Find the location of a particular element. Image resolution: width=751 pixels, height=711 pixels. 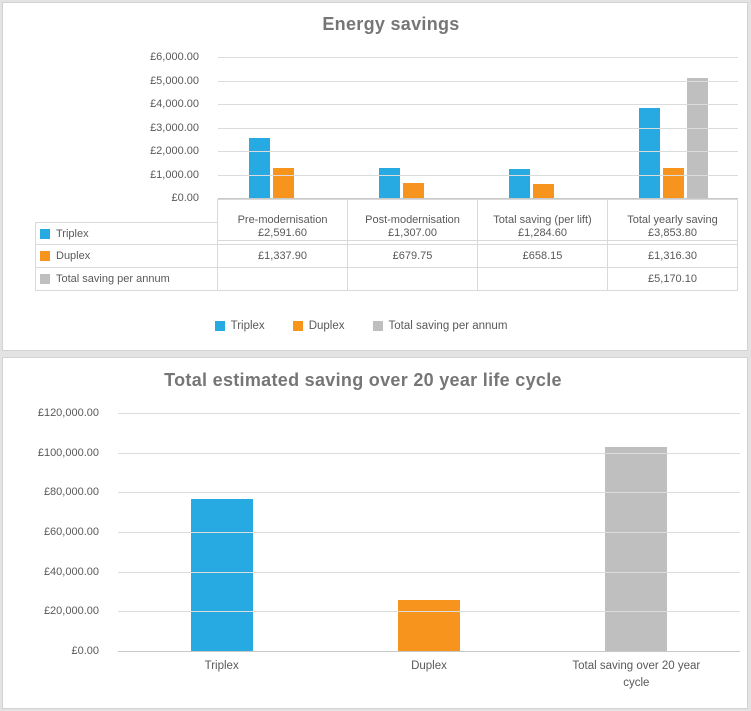

y-axis-tick-label: £2,000.00 is located at coordinates (174, 151).